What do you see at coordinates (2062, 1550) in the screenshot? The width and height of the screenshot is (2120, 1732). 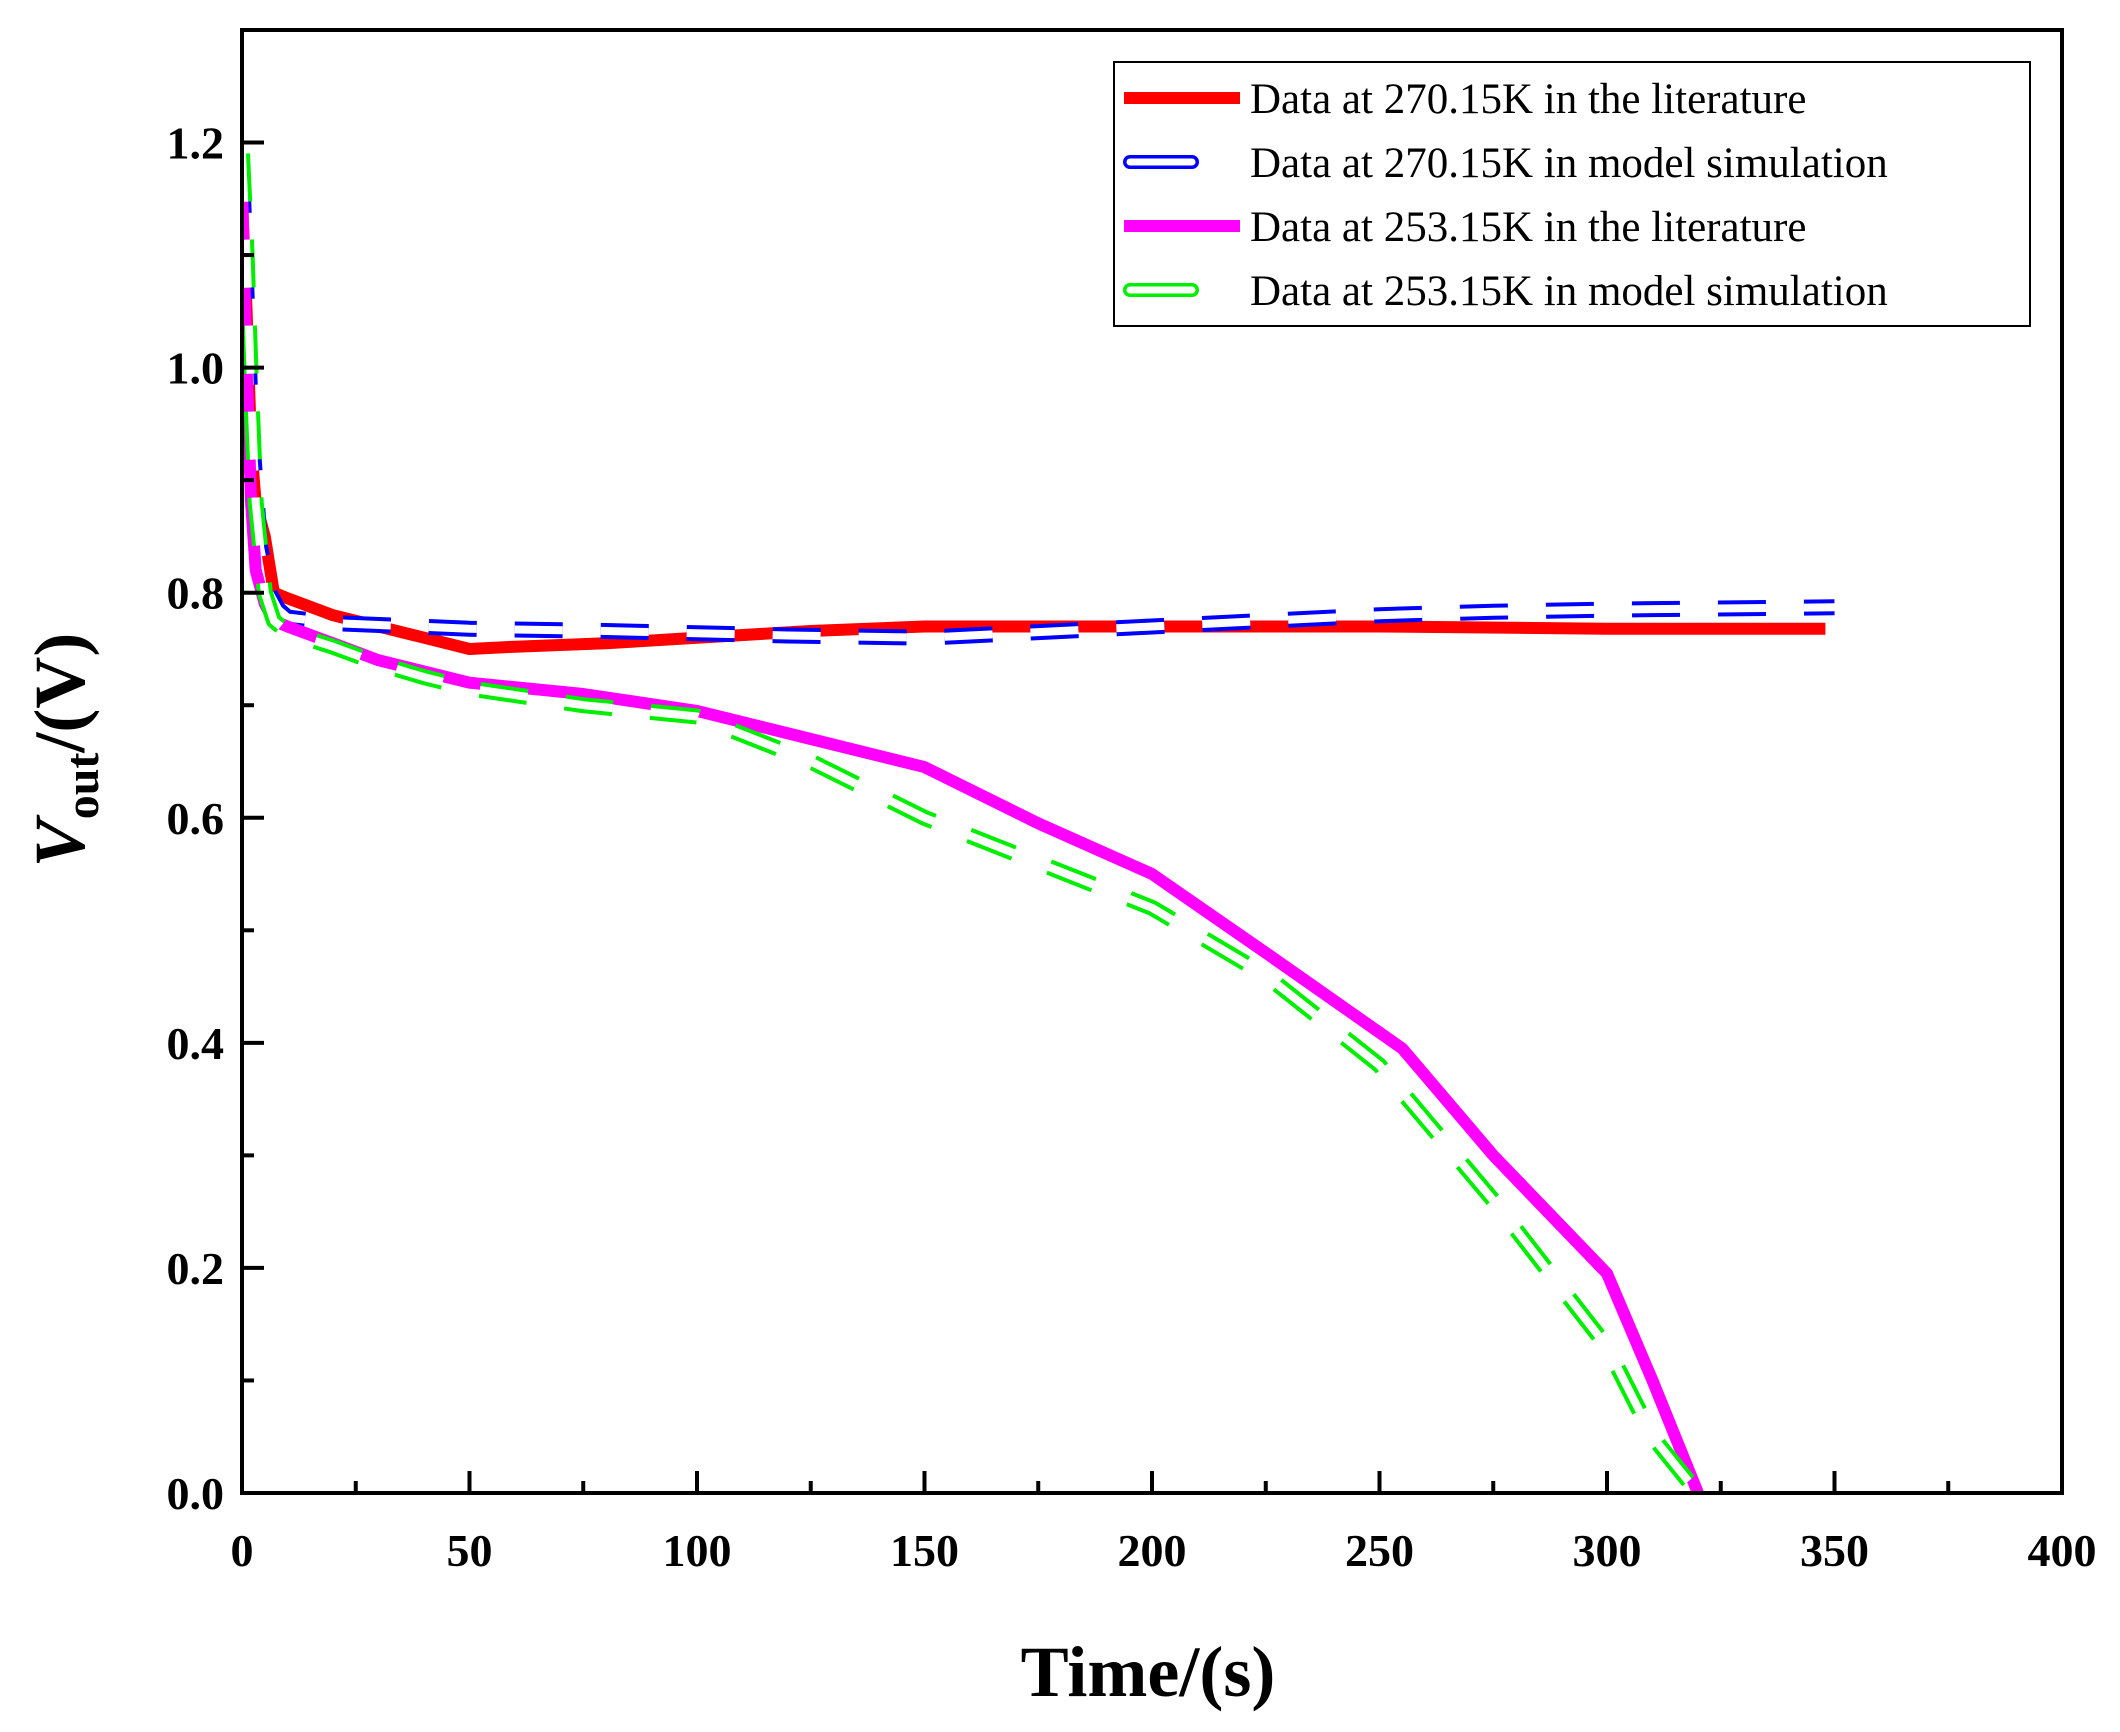 I see `x-tick-label: 400` at bounding box center [2062, 1550].